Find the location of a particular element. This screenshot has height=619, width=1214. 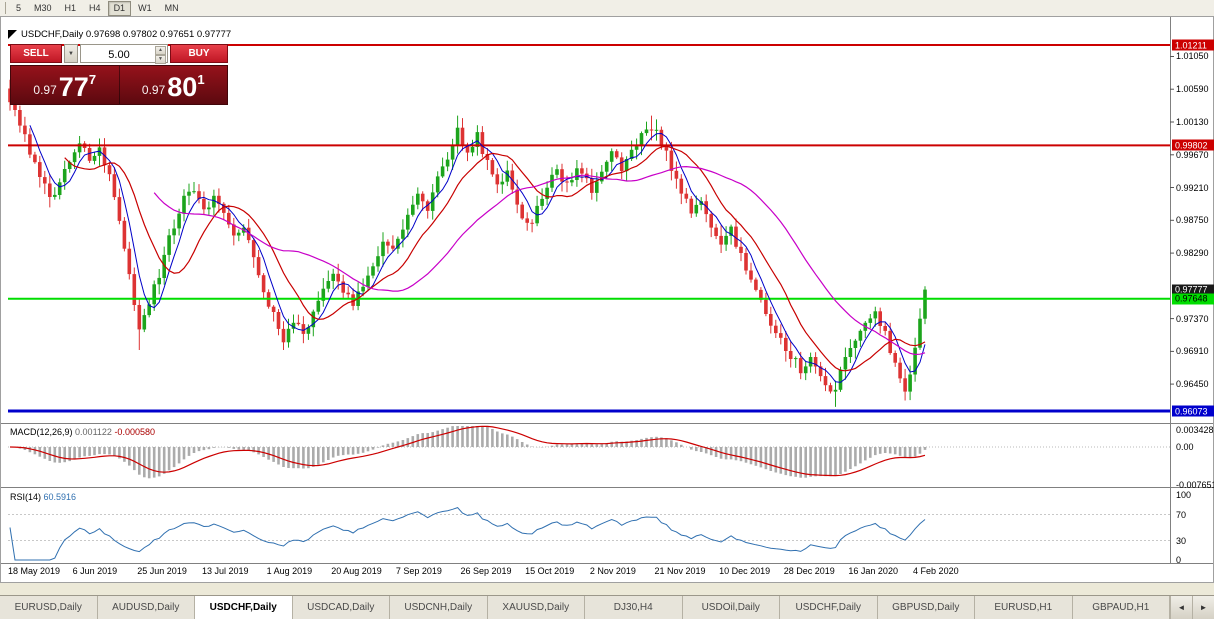

date-label: 10 Dec 2019 is located at coordinates (745, 571).